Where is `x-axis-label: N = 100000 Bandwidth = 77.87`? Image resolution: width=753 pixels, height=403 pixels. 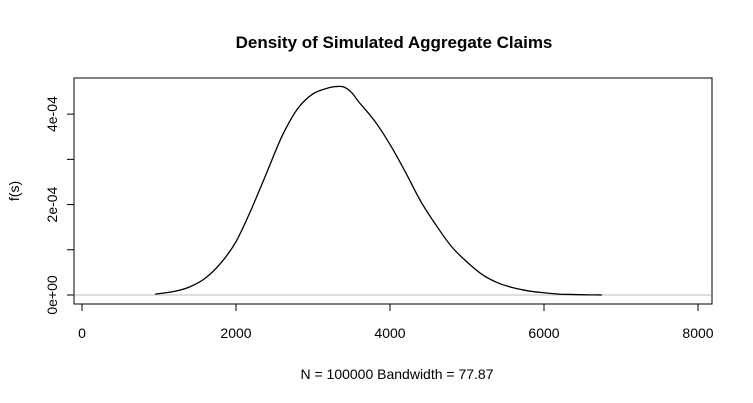 x-axis-label: N = 100000 Bandwidth = 77.87 is located at coordinates (396, 374).